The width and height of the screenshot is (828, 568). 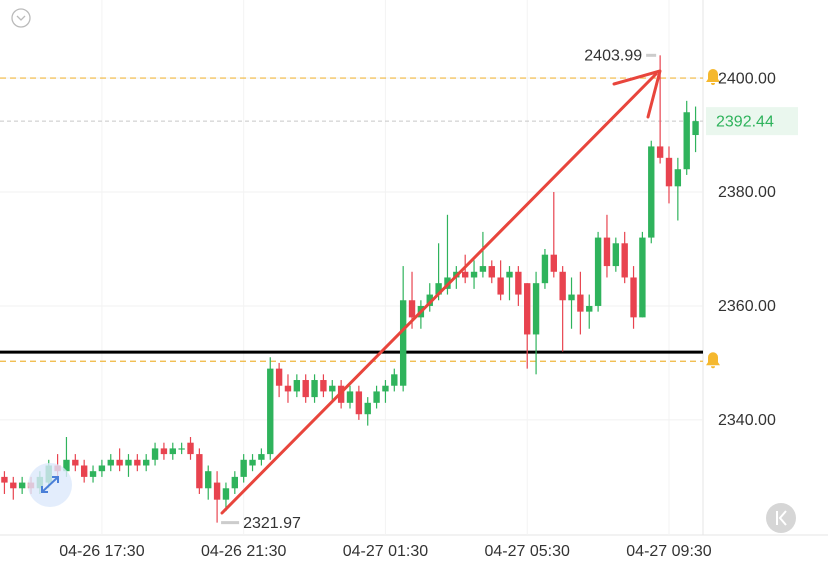 What do you see at coordinates (244, 551) in the screenshot?
I see `x-tick-label: 04-26 21:30` at bounding box center [244, 551].